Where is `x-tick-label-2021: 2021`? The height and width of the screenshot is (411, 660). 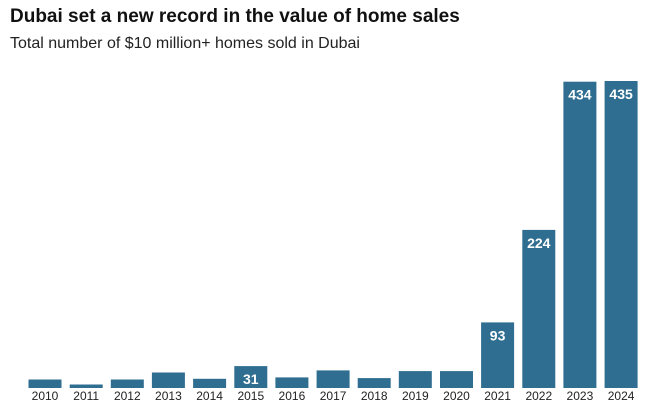 x-tick-label-2021: 2021 is located at coordinates (497, 396).